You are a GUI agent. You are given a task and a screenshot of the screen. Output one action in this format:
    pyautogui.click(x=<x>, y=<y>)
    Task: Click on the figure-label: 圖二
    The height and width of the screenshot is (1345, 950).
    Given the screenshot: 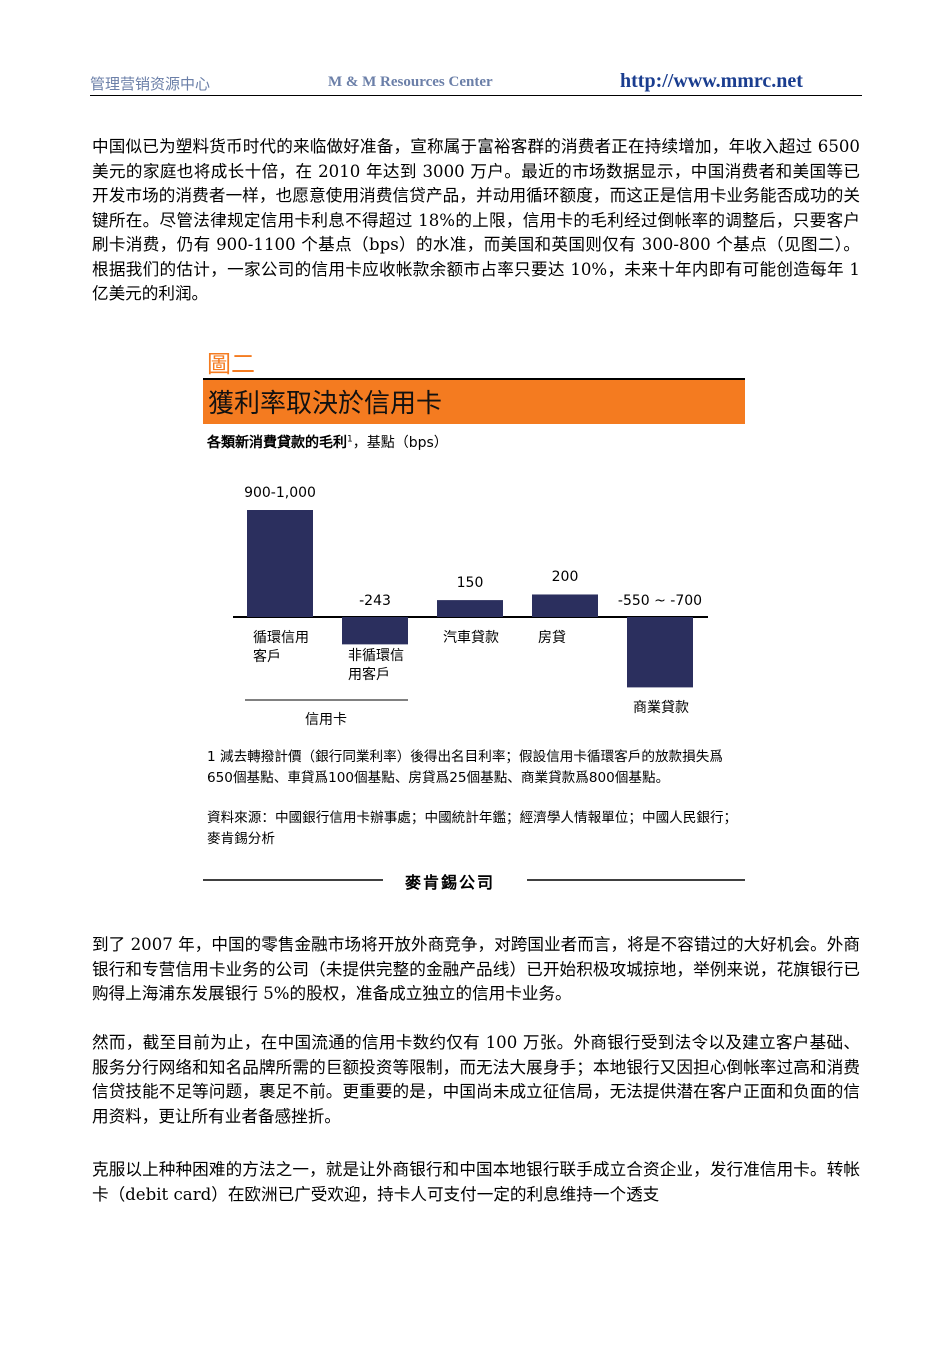 What is the action you would take?
    pyautogui.click(x=231, y=364)
    